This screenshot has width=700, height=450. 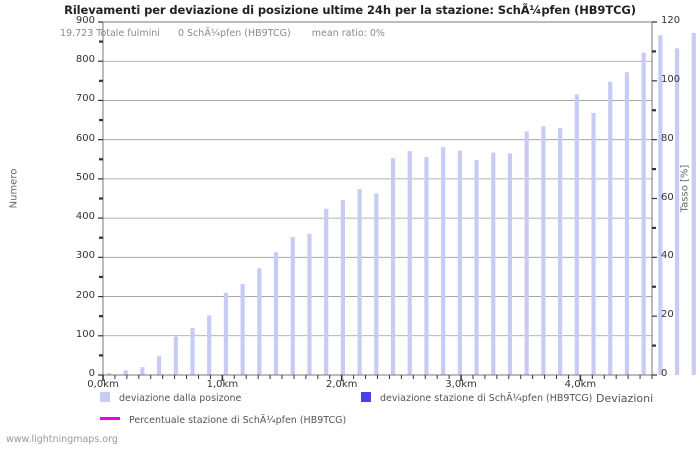 What do you see at coordinates (667, 197) in the screenshot?
I see `y2-tick-label: 60` at bounding box center [667, 197].